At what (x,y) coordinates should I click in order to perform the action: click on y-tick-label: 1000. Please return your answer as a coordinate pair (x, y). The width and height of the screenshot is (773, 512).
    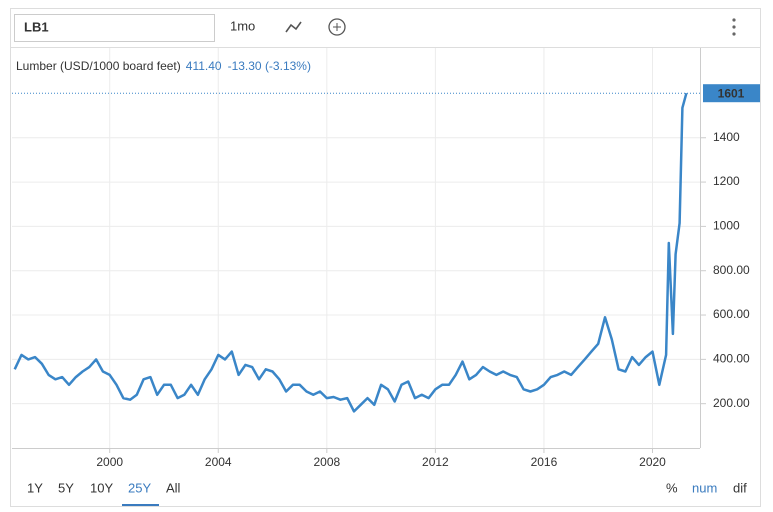
    Looking at the image, I should click on (726, 226).